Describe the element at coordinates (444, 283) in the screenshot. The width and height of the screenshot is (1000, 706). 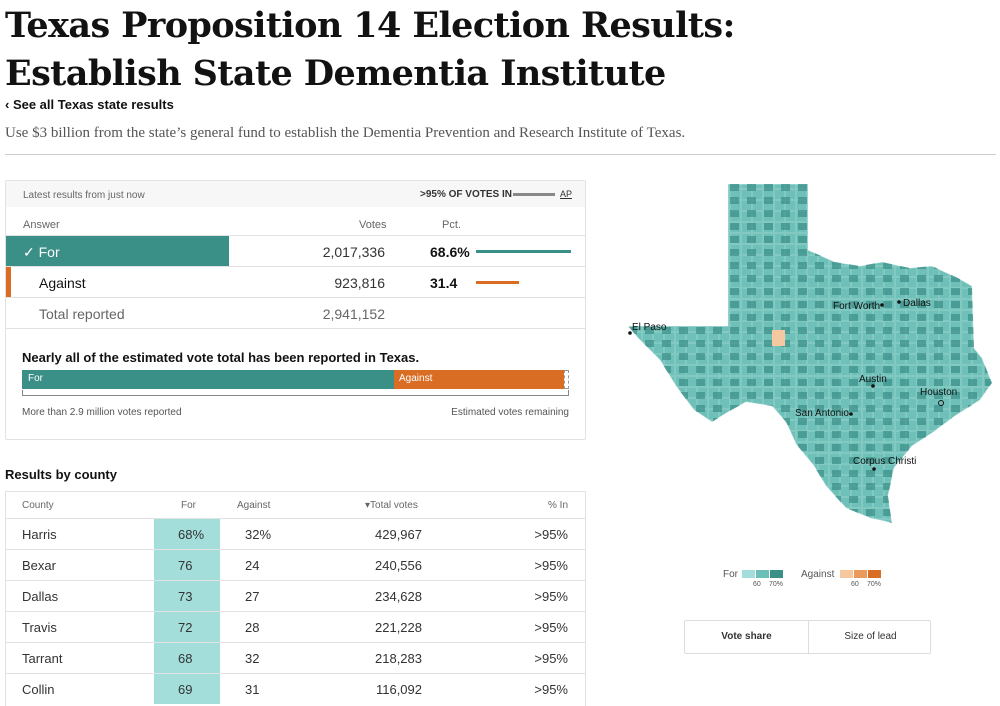
I see `pct-against: 31.4` at that location.